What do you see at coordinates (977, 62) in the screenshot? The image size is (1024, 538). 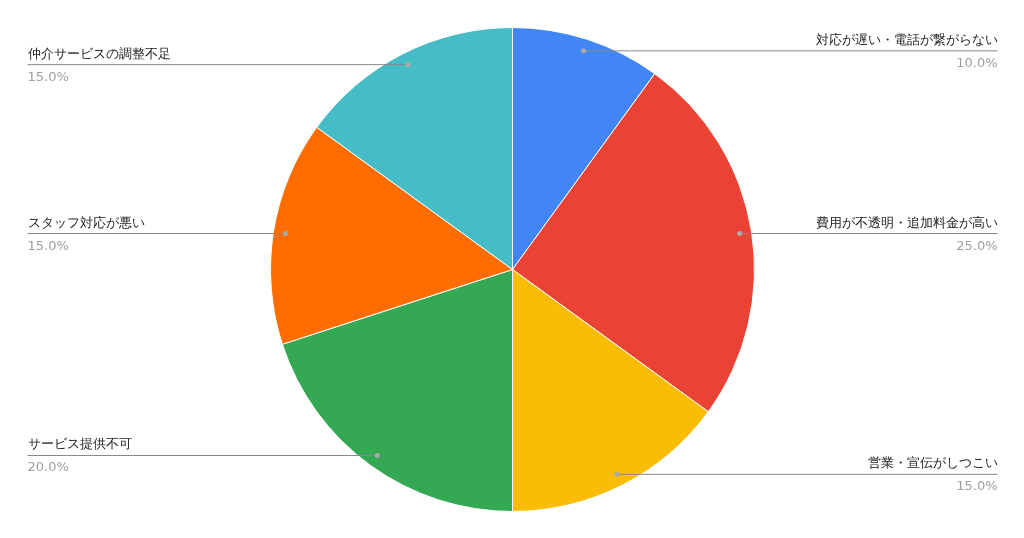 I see `data-label: 10.0%` at bounding box center [977, 62].